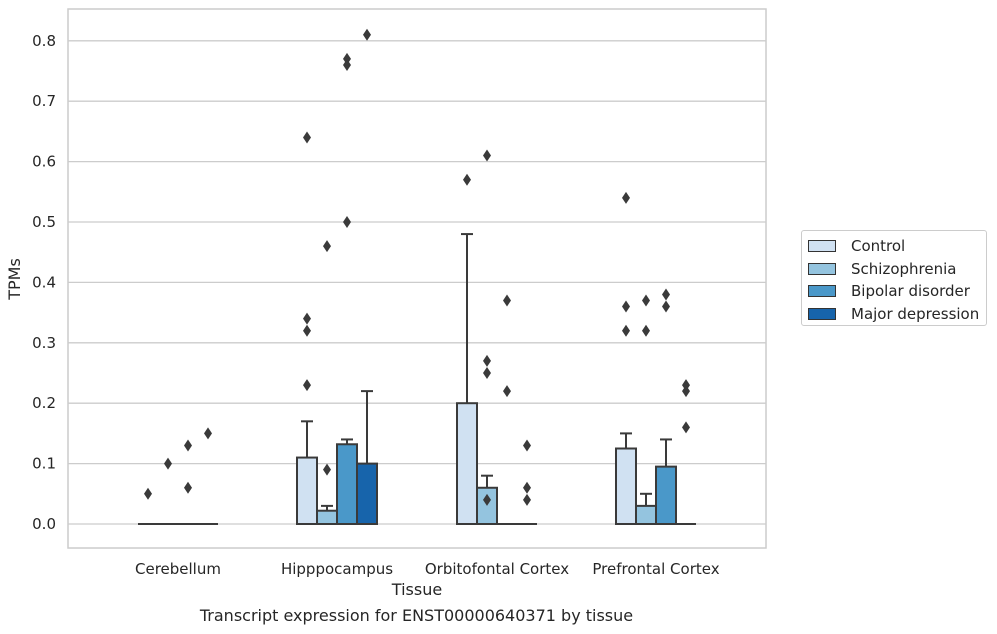  I want to click on legend-item: Control, so click(897, 246).